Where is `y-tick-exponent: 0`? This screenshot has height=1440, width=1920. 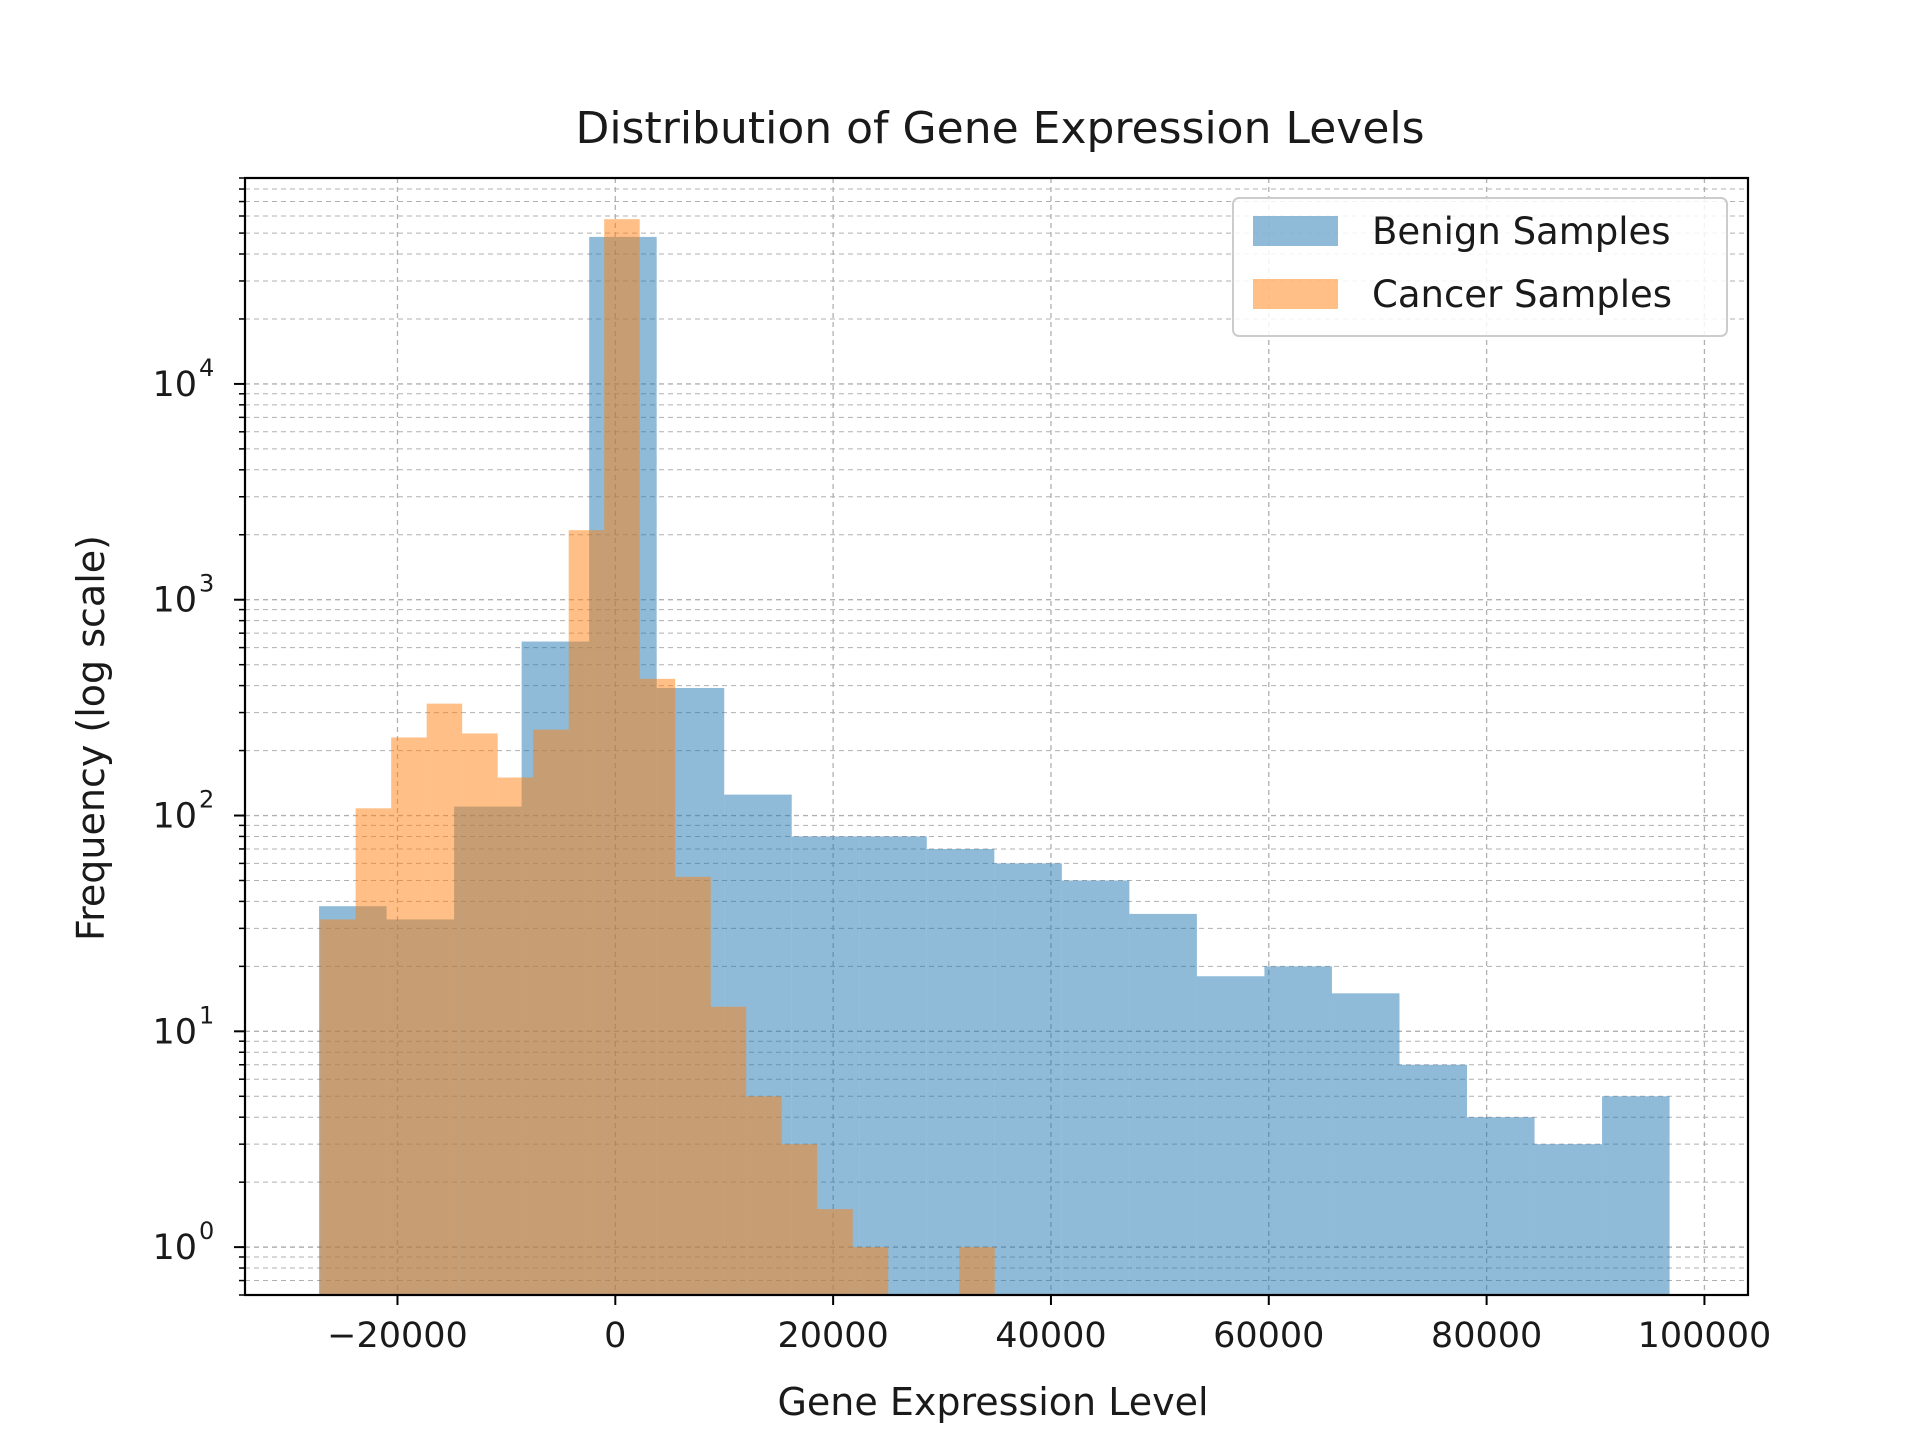 y-tick-exponent: 0 is located at coordinates (206, 1231).